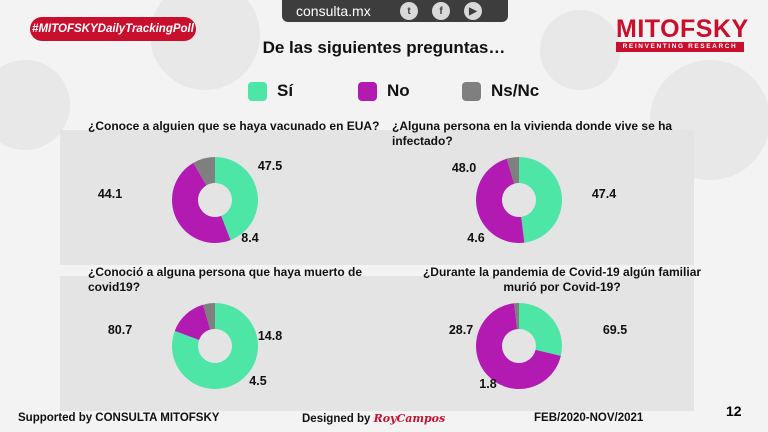 The image size is (768, 432). I want to click on donut-chart-2: 48.0 47.4 4.6, so click(534, 201).